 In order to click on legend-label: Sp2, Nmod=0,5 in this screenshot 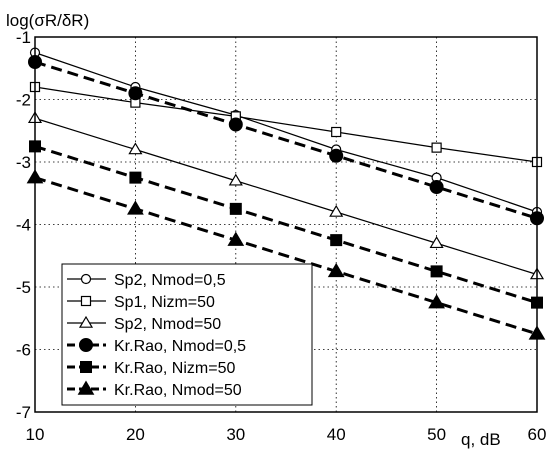, I will do `click(170, 280)`.